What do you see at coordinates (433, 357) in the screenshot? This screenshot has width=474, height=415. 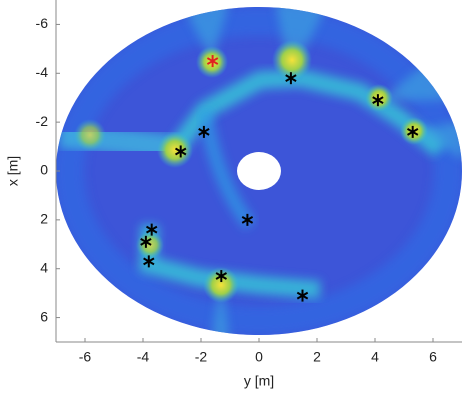 I see `x-tick-label: 6` at bounding box center [433, 357].